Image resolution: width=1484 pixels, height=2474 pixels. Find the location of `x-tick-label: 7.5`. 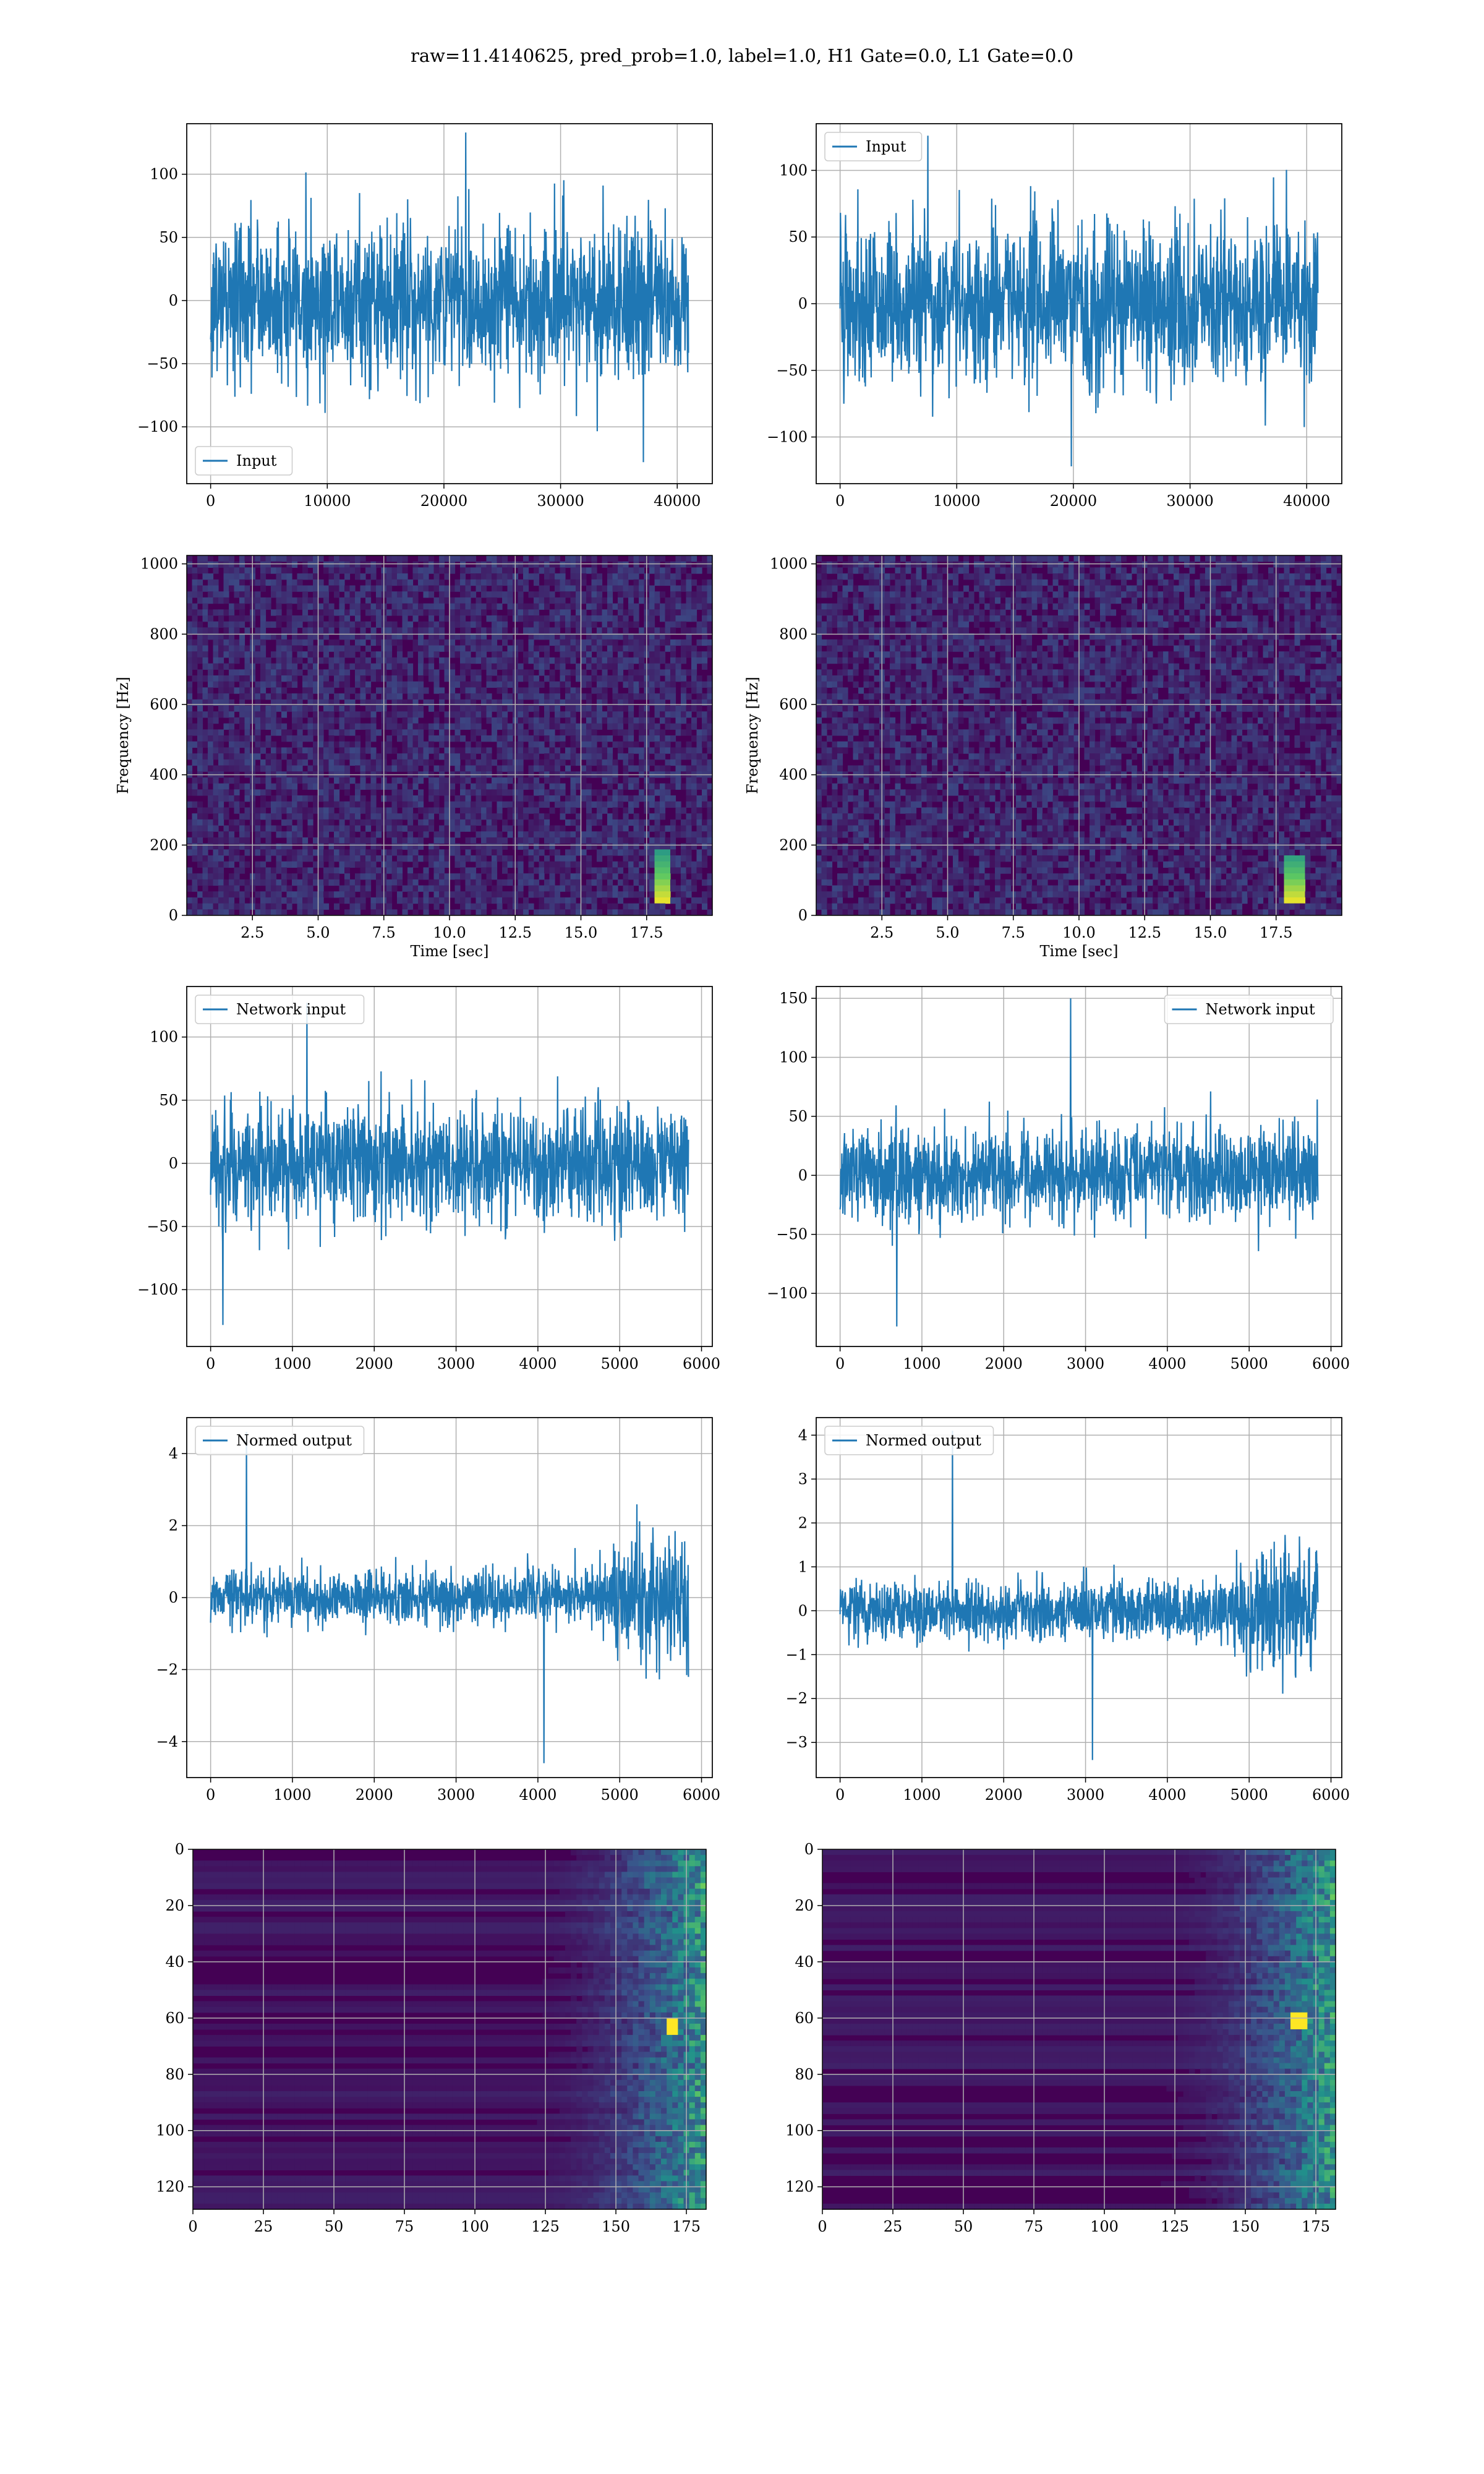

x-tick-label: 7.5 is located at coordinates (384, 932).